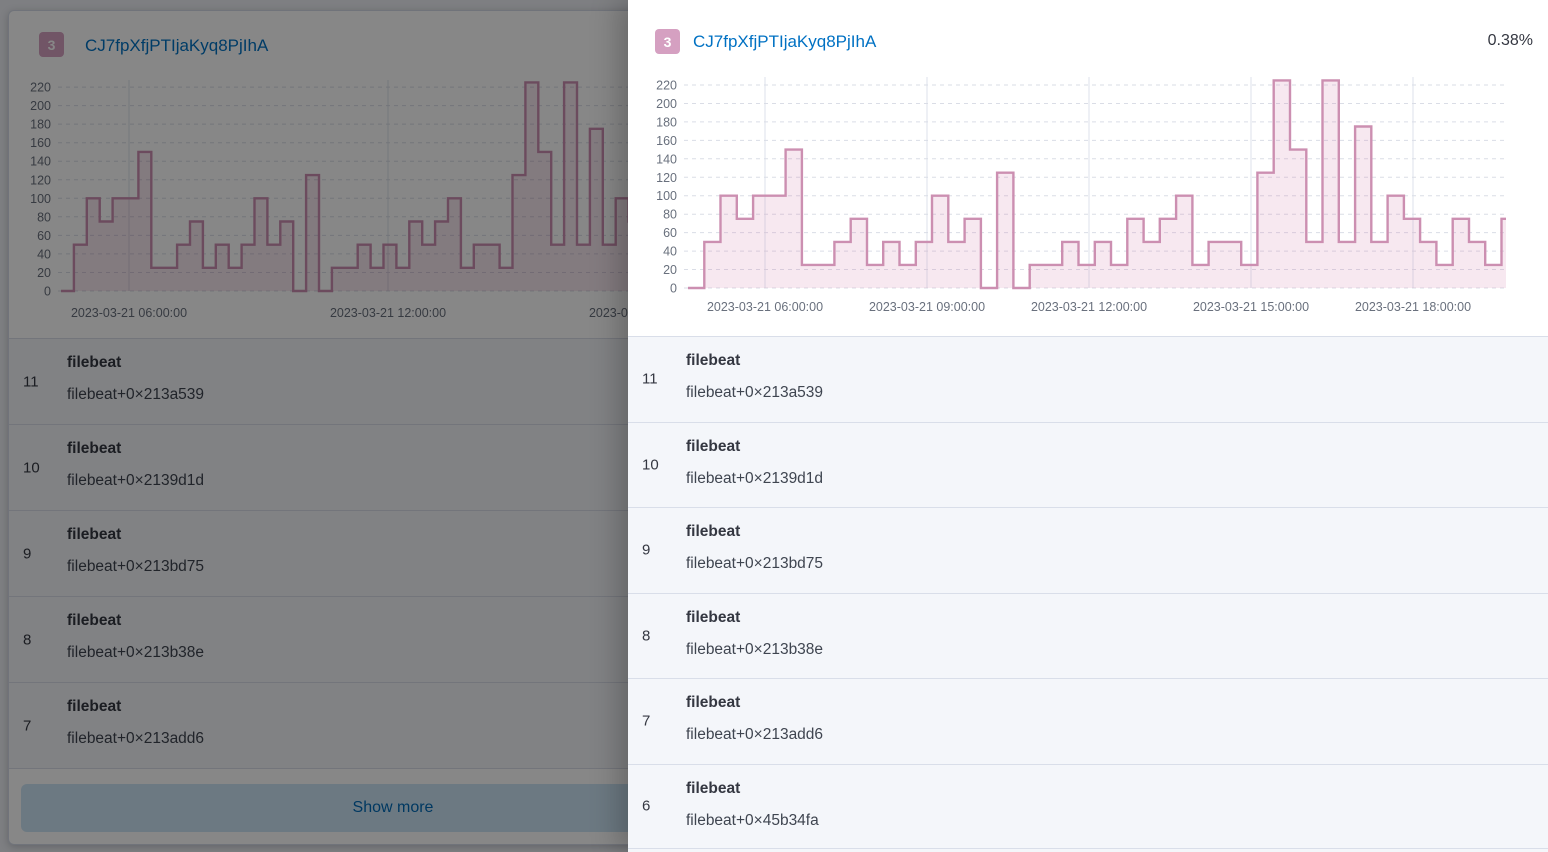  What do you see at coordinates (1088, 721) in the screenshot?
I see `frame-row: 7 filebeat filebeat+0×213add6` at bounding box center [1088, 721].